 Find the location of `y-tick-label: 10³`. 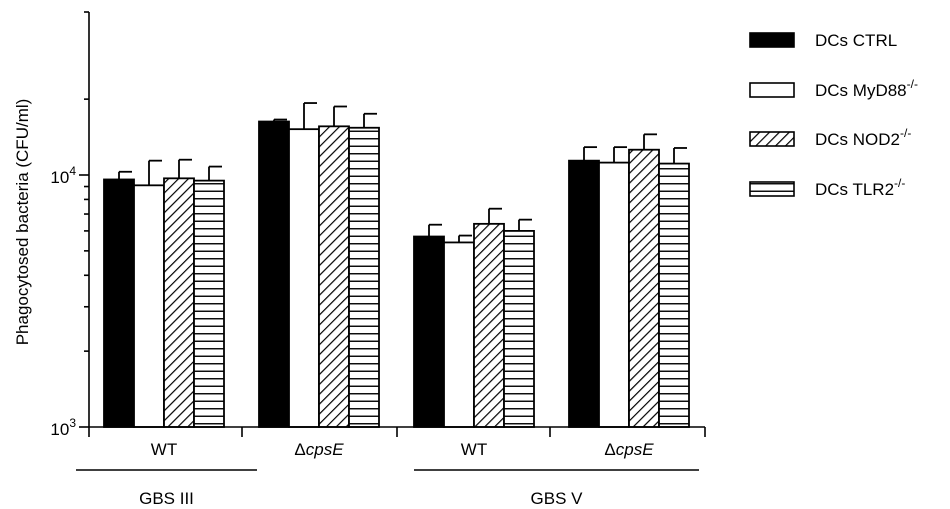

y-tick-label: 10³ is located at coordinates (63, 427).